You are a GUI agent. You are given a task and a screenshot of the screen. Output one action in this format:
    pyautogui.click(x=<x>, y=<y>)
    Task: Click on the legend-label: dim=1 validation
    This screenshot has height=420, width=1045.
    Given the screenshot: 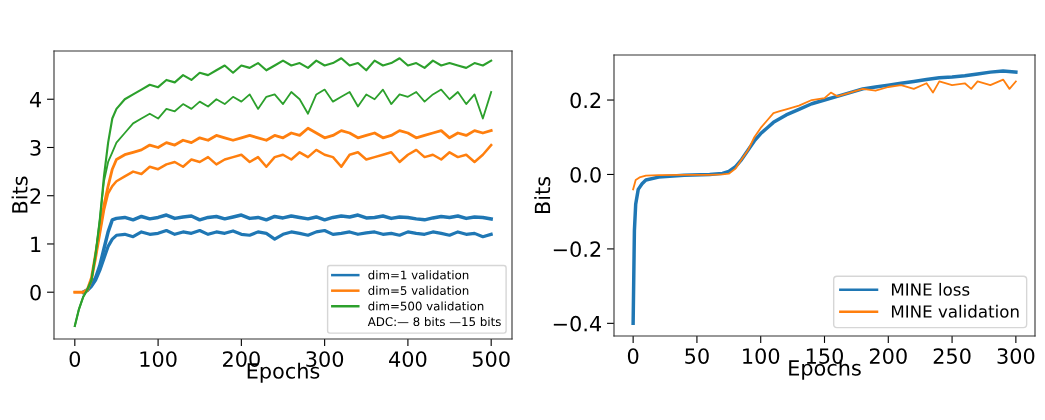 What is the action you would take?
    pyautogui.click(x=418, y=275)
    